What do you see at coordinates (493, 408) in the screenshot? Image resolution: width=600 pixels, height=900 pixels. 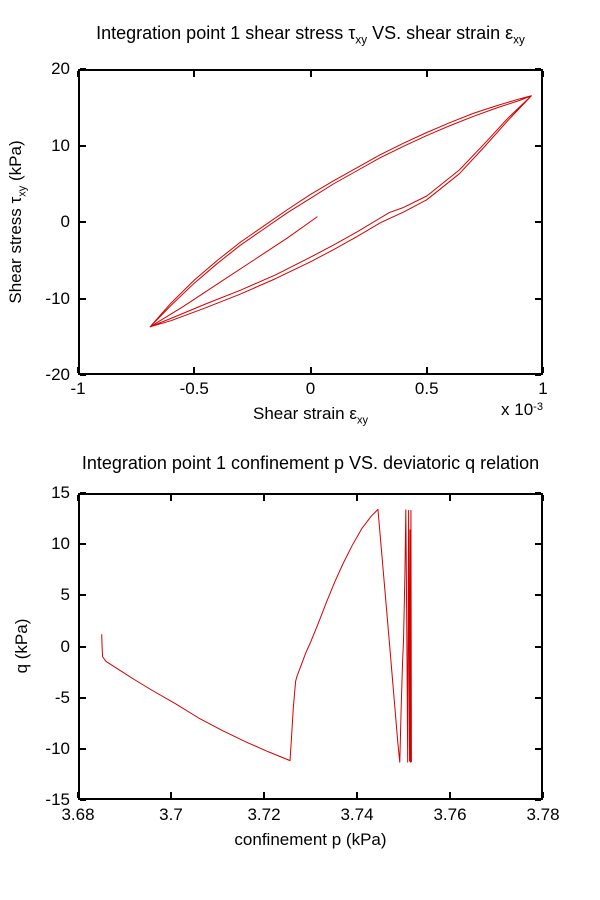 I see `x-axis-exponent-multiplier: x 10-3` at bounding box center [493, 408].